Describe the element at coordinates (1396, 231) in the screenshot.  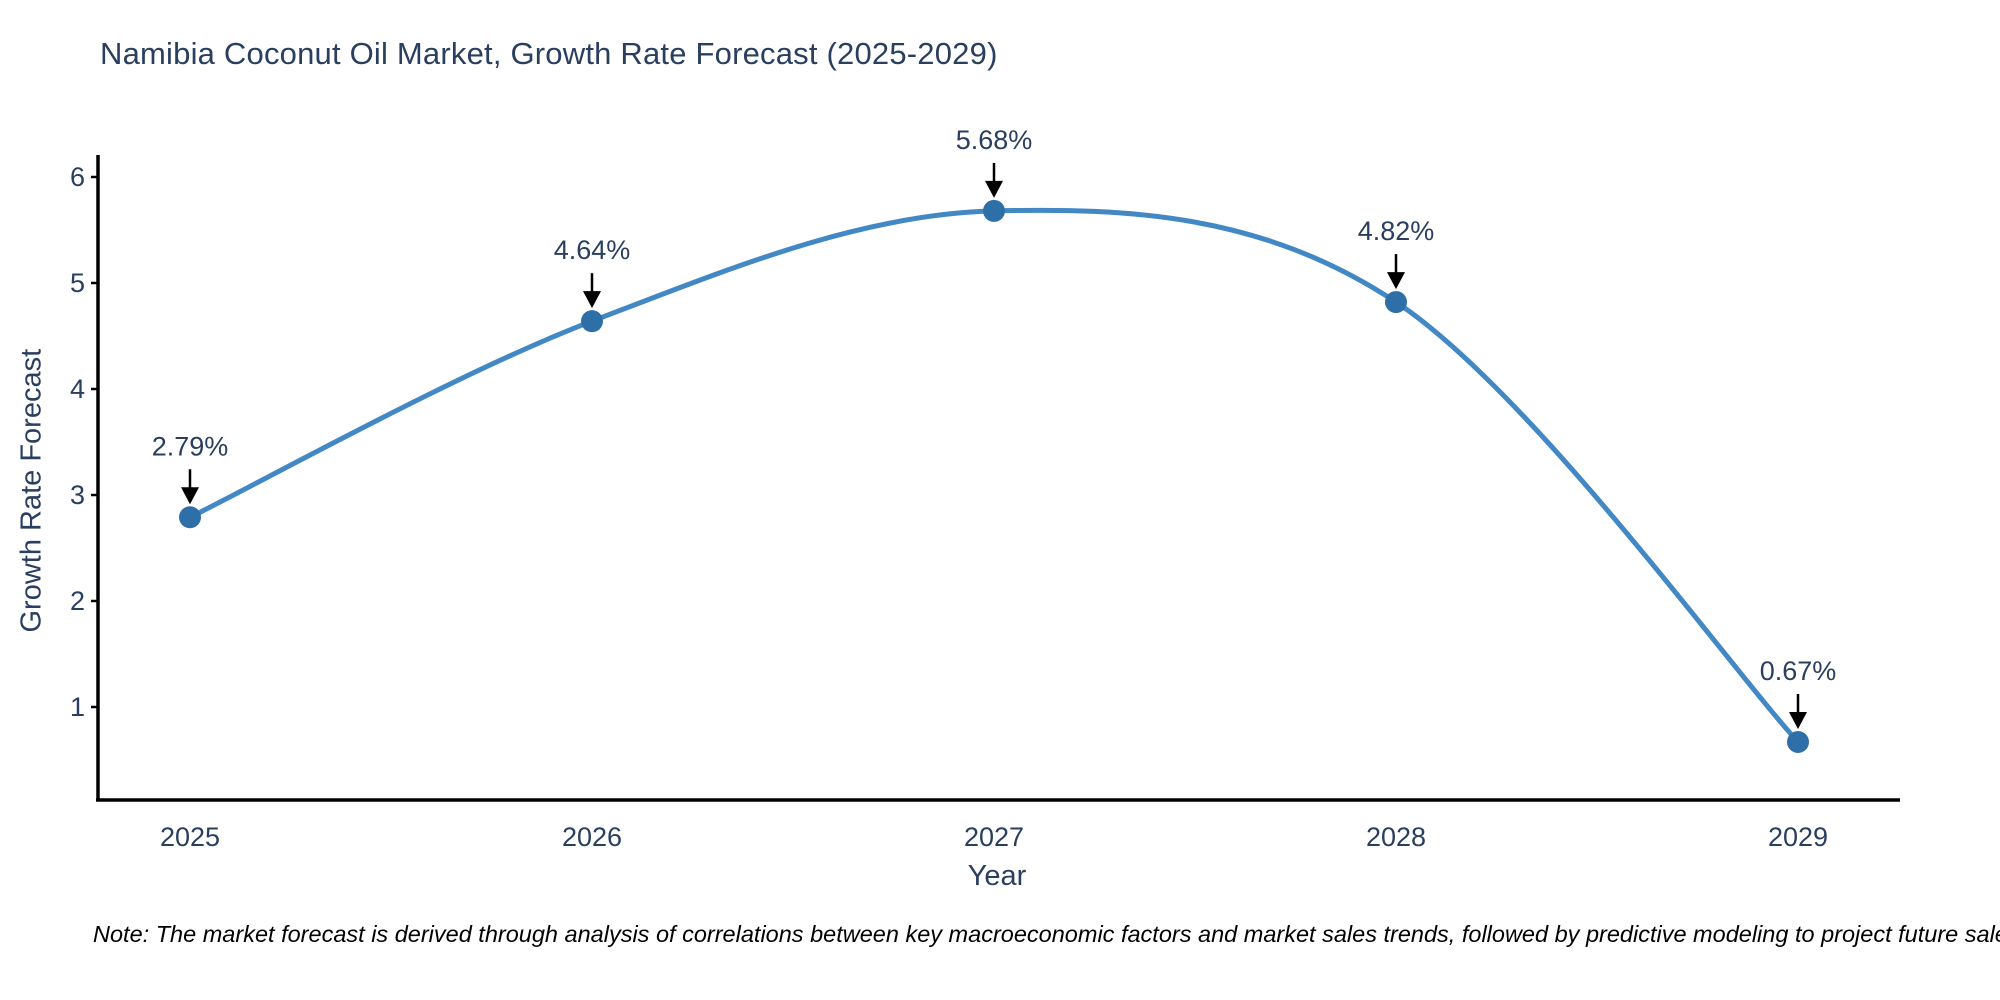
I see `annotation-label: 4.82%` at that location.